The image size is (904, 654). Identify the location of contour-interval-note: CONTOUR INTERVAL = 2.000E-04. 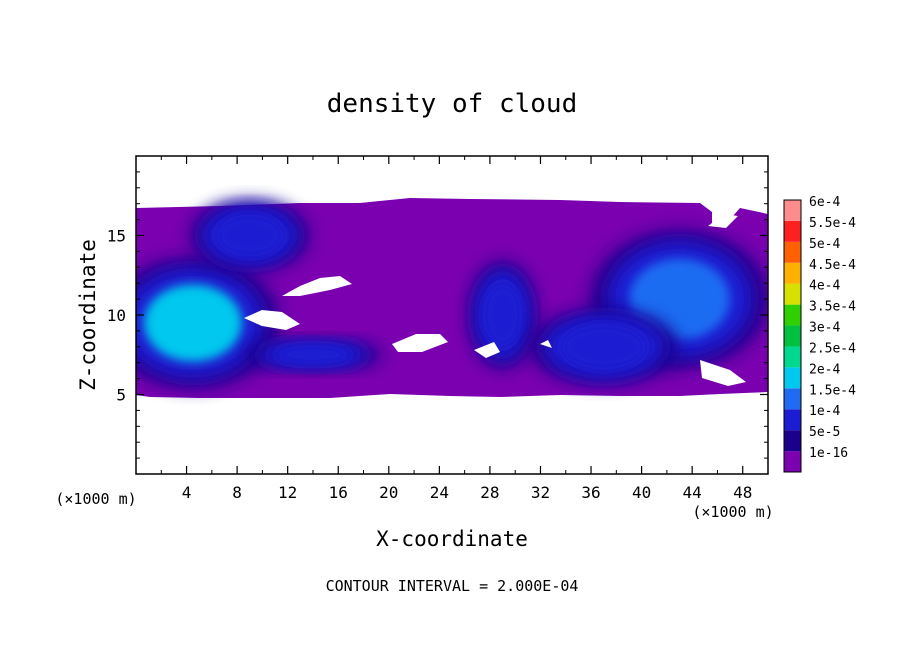
(452, 586).